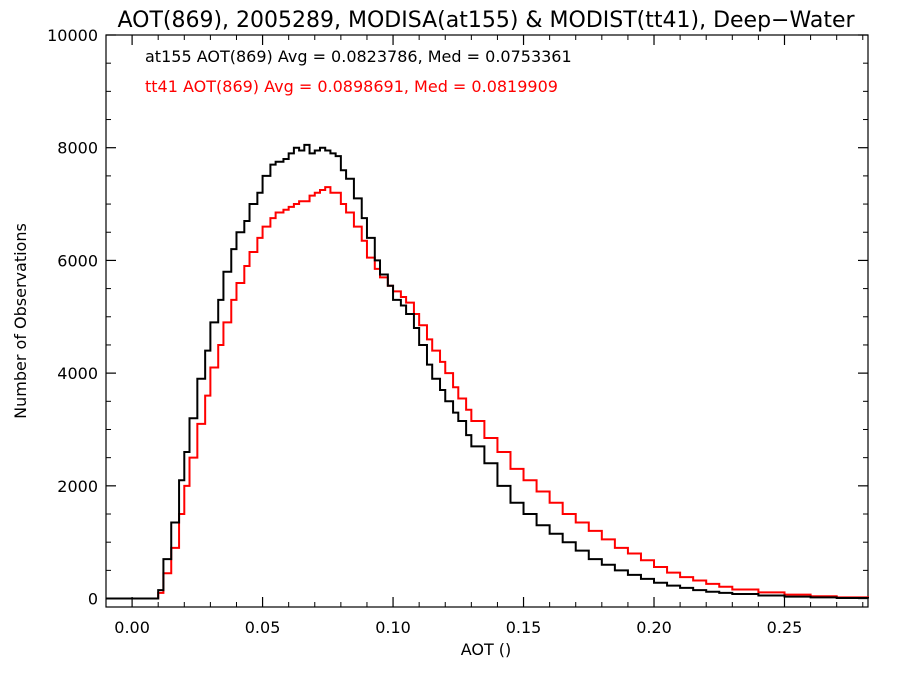 The height and width of the screenshot is (675, 900). Describe the element at coordinates (486, 649) in the screenshot. I see `x-axis-label: AOT ()` at that location.